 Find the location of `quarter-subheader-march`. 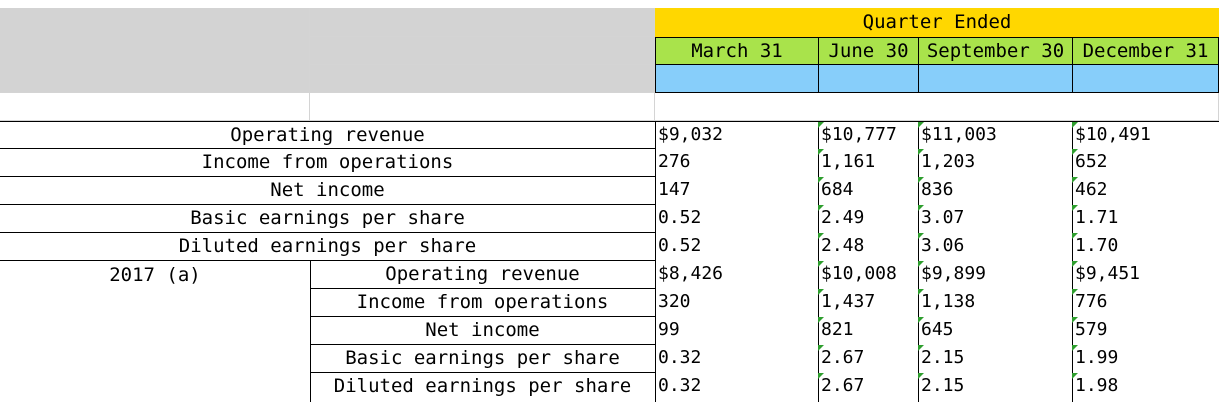

quarter-subheader-march is located at coordinates (737, 78).